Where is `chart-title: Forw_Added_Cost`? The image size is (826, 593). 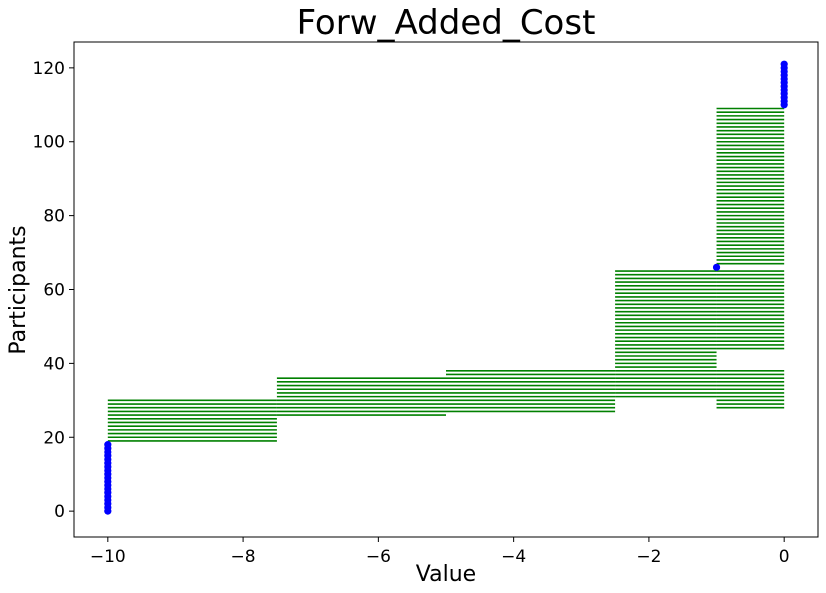
chart-title: Forw_Added_Cost is located at coordinates (446, 23).